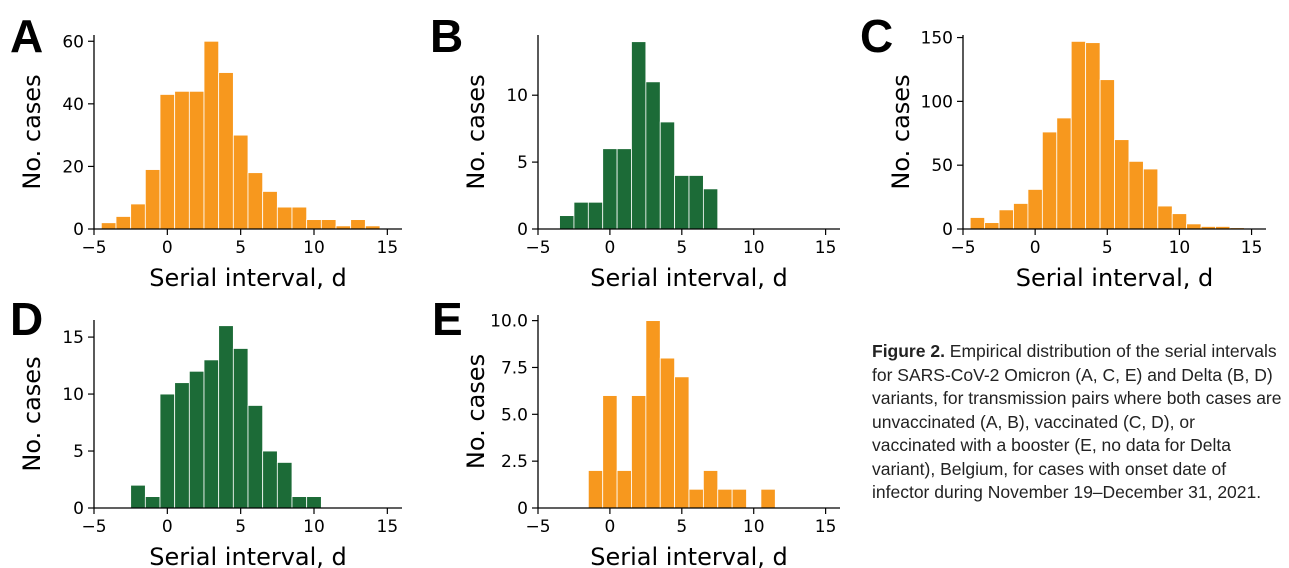  I want to click on caption-label: Figure 2., so click(908, 351).